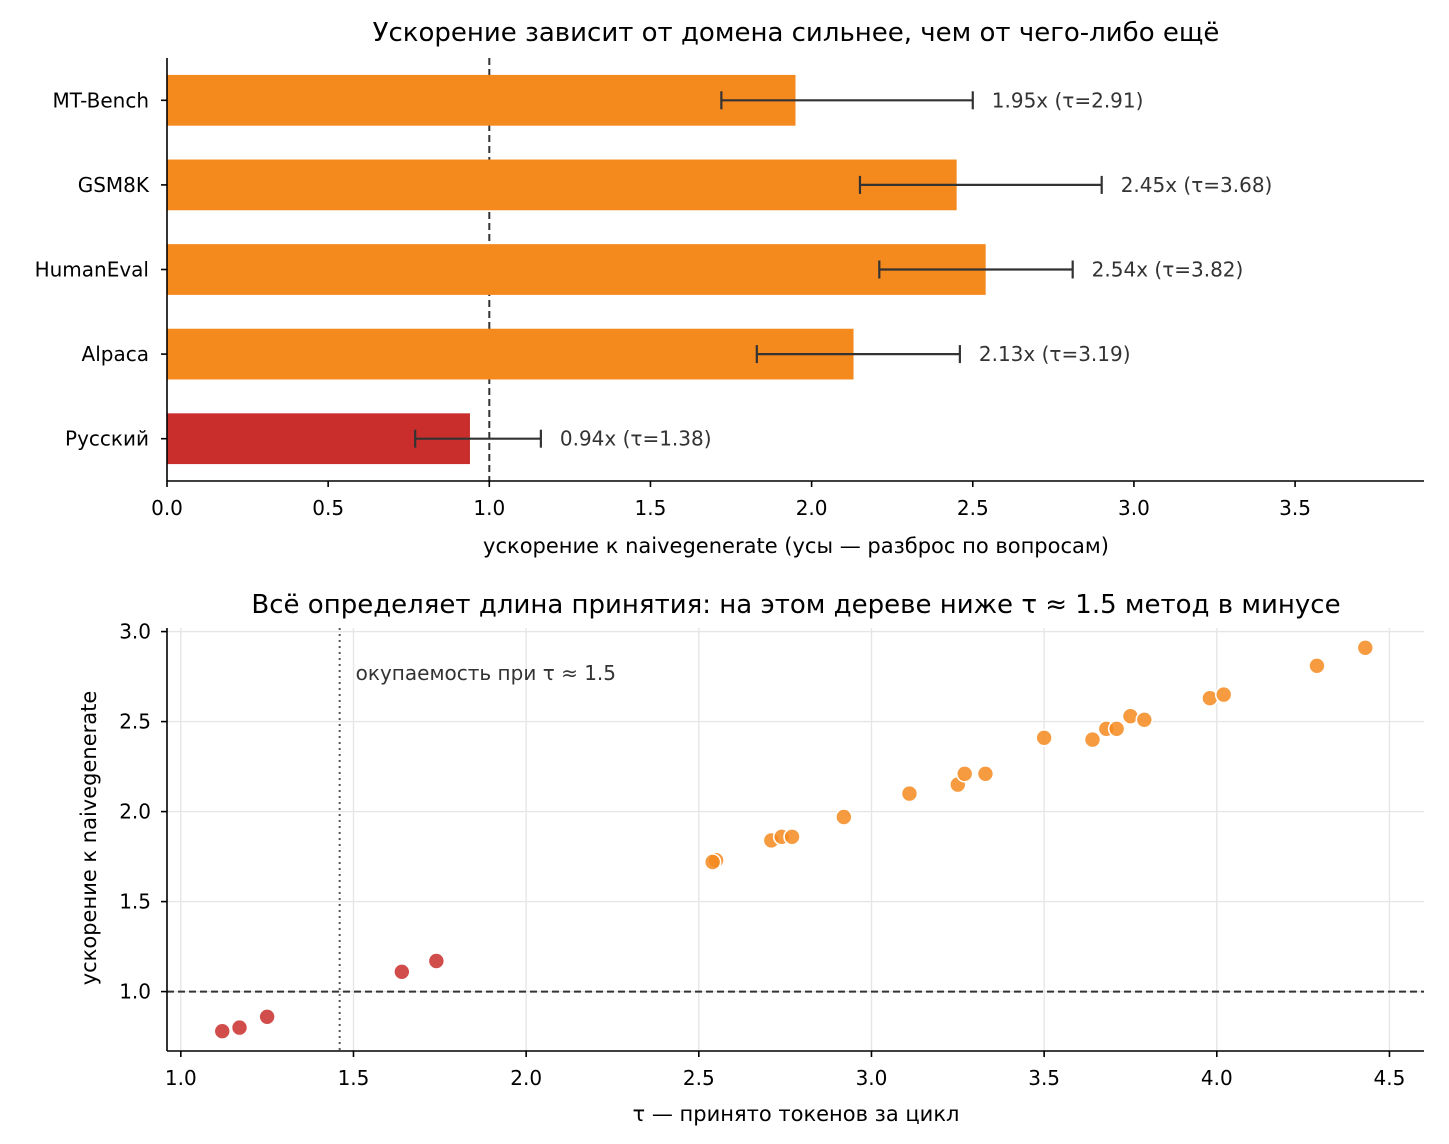 The height and width of the screenshot is (1144, 1449). What do you see at coordinates (100, 100) in the screenshot?
I see `y-tick-label: MT-Bench` at bounding box center [100, 100].